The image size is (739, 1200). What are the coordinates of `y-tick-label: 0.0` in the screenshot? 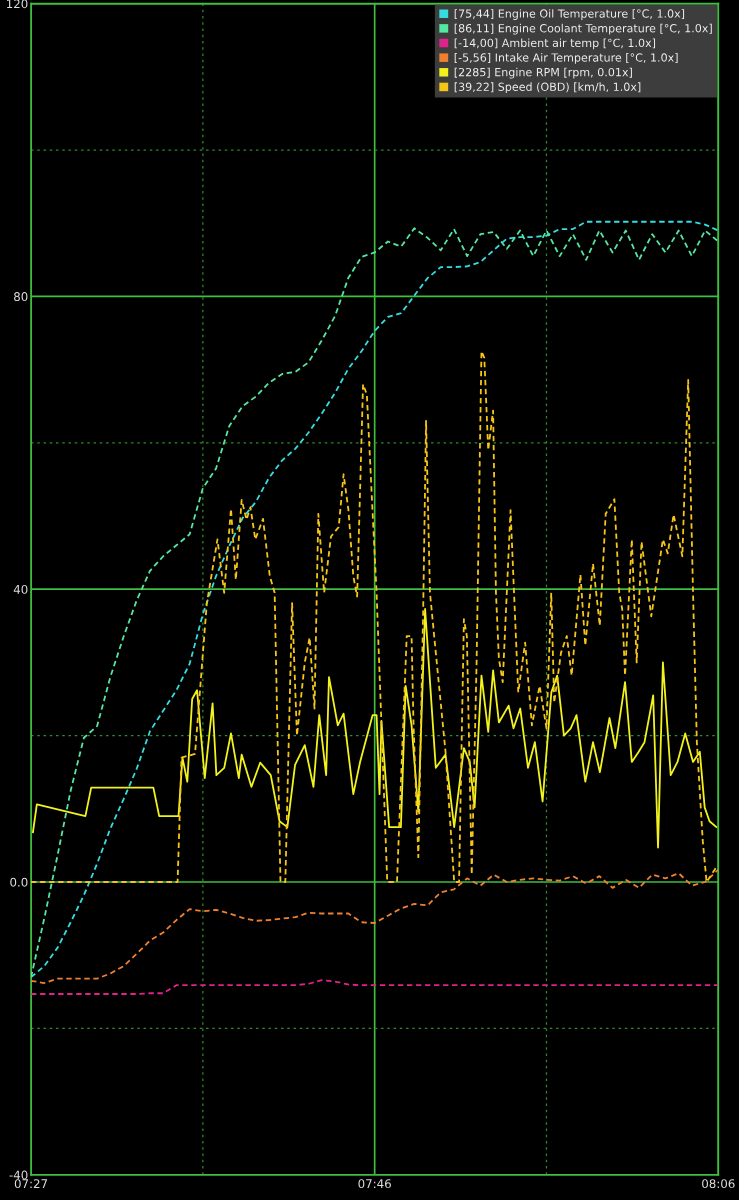 It's located at (19, 882).